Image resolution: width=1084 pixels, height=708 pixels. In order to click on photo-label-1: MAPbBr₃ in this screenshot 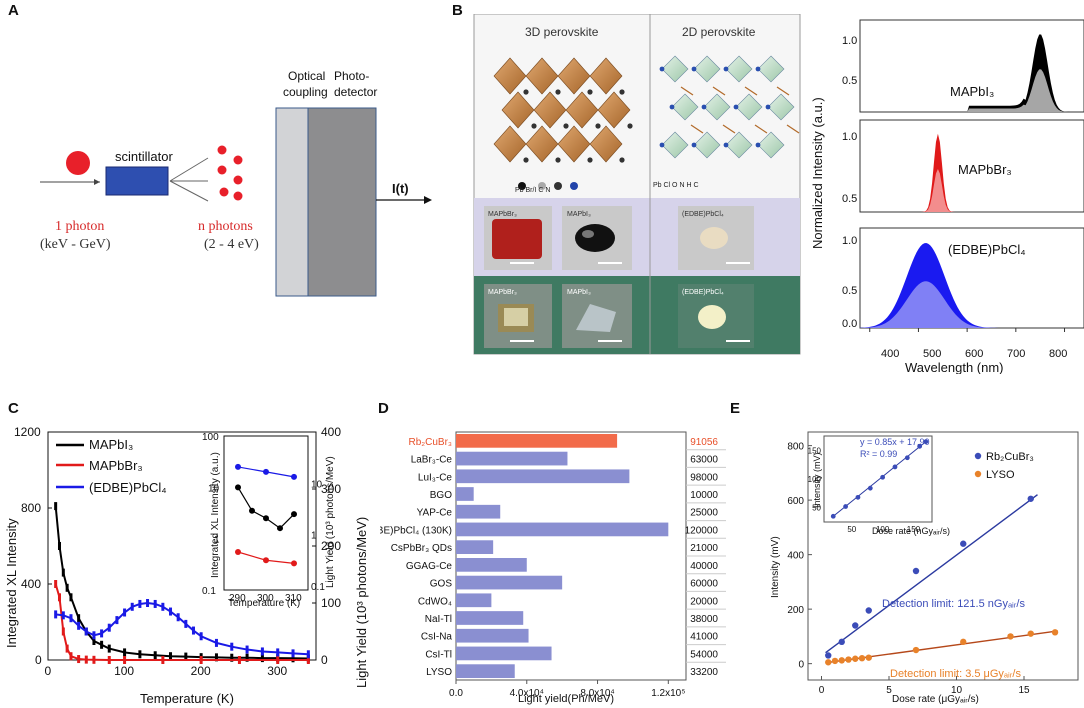, I will do `click(502, 214)`.